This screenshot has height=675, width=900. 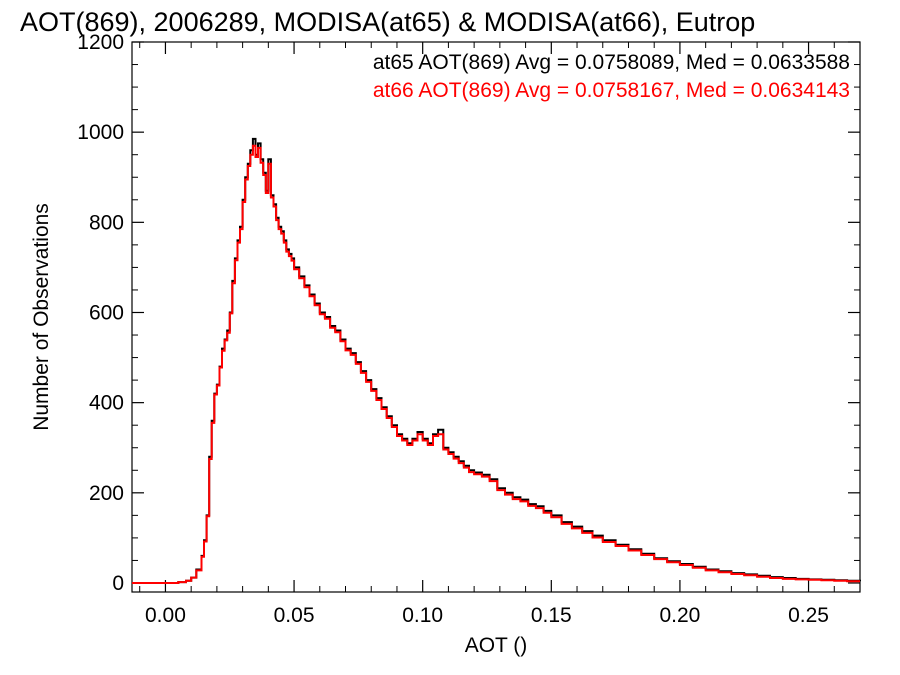 What do you see at coordinates (496, 645) in the screenshot?
I see `x-axis-label: AOT ()` at bounding box center [496, 645].